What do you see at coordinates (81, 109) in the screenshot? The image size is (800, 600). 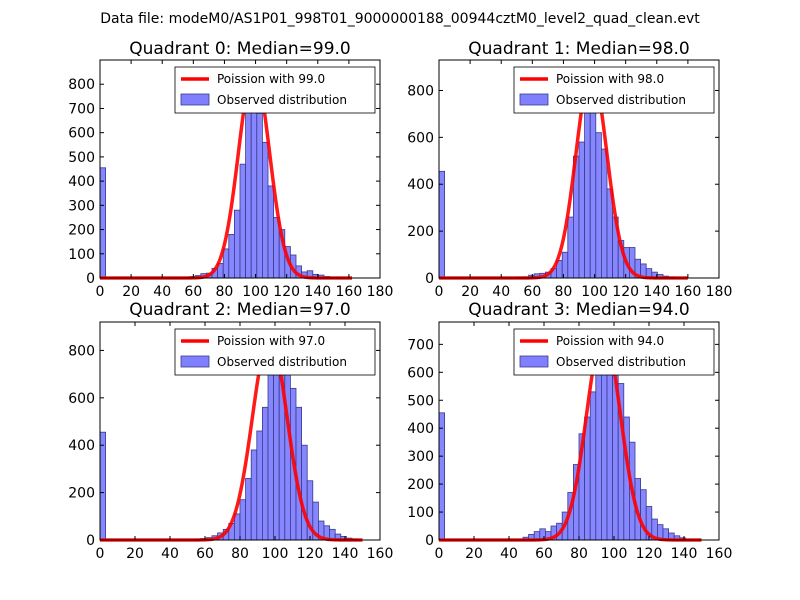 I see `y-tick-label: 700` at bounding box center [81, 109].